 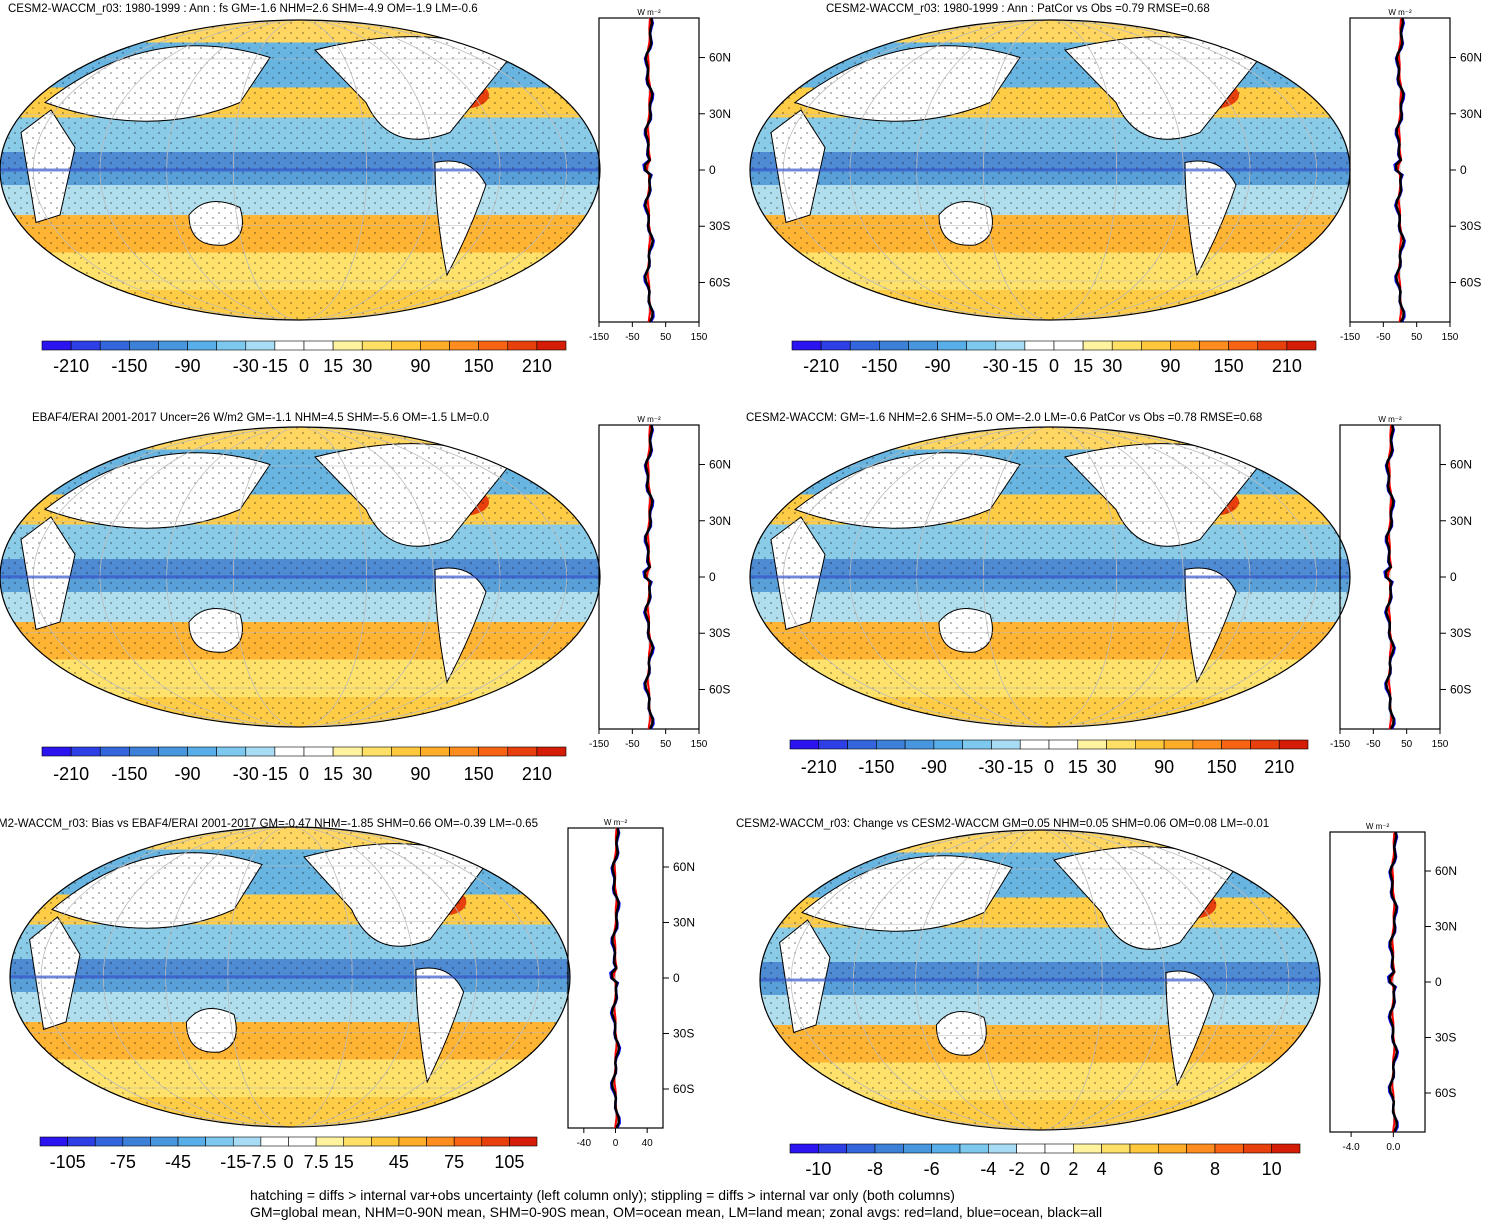 I want to click on colorbar-label: 10, so click(x=1272, y=1169).